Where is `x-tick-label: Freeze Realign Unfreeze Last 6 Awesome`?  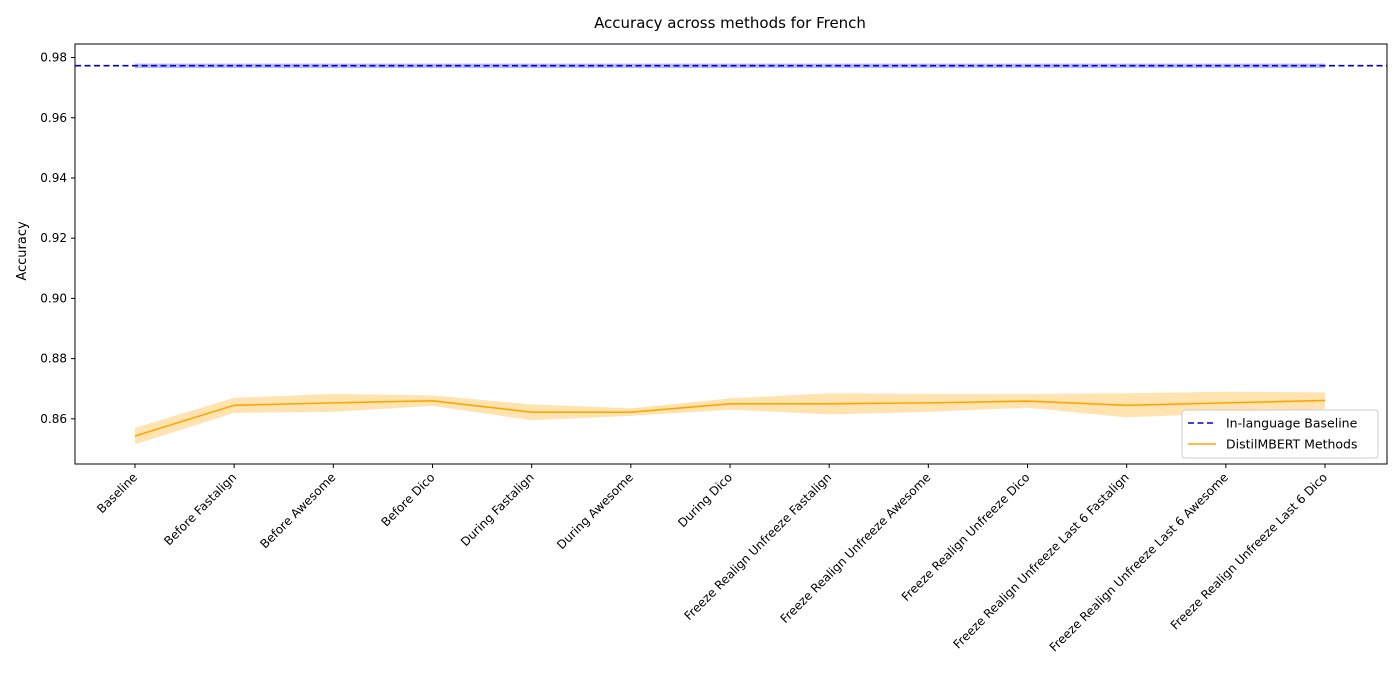 x-tick-label: Freeze Realign Unfreeze Last 6 Awesome is located at coordinates (1139, 562).